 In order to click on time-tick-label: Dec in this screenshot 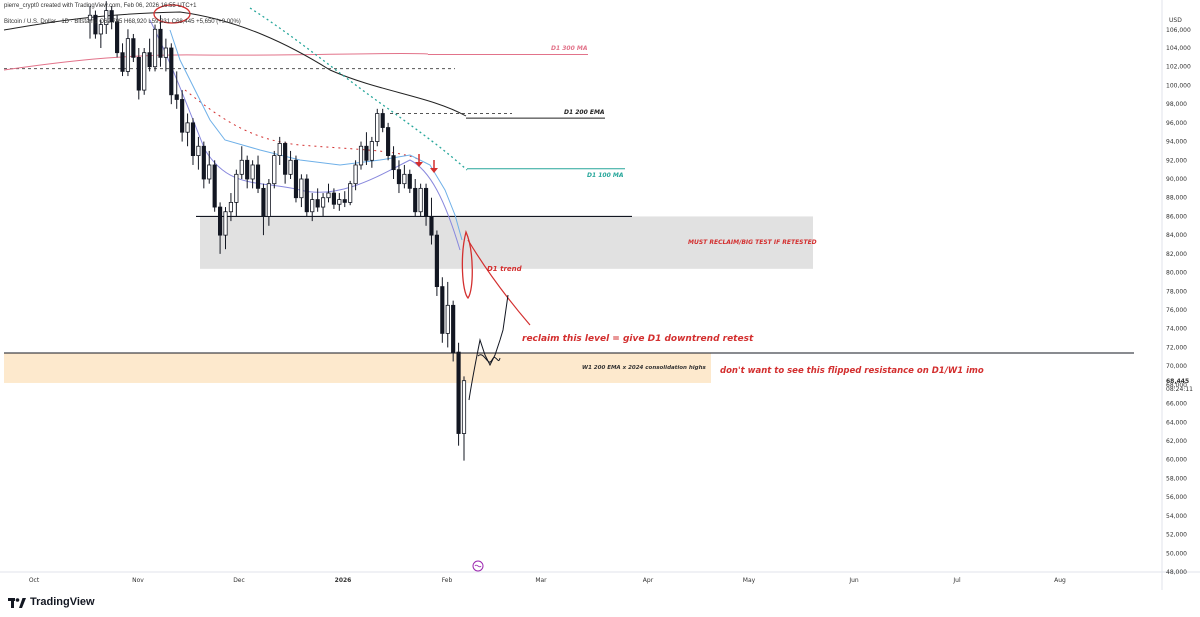, I will do `click(239, 580)`.